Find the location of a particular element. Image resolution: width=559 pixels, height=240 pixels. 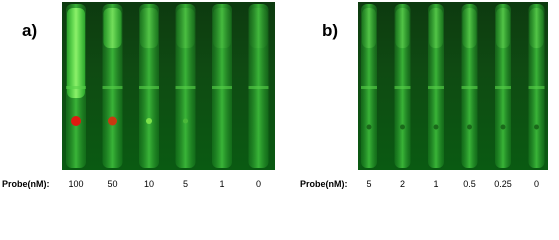

lane-label: 50 is located at coordinates (112, 184).